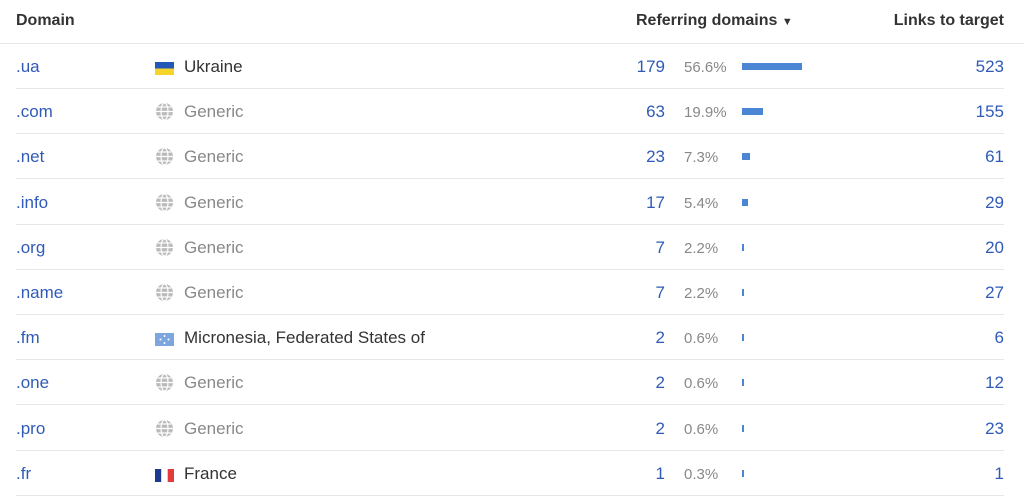  What do you see at coordinates (994, 157) in the screenshot?
I see `links-to-target-count: 61` at bounding box center [994, 157].